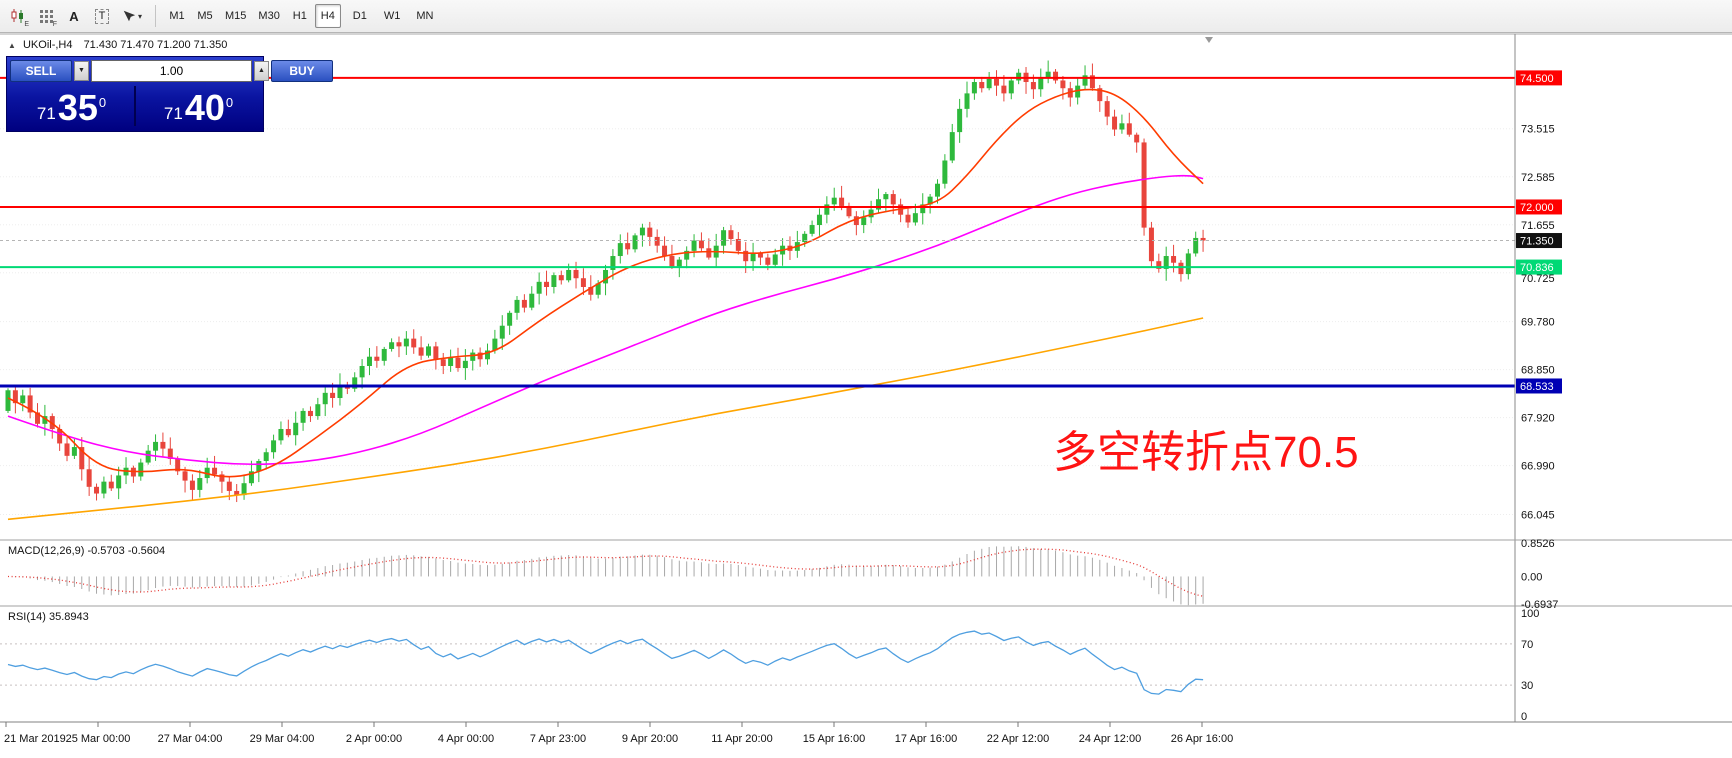  Describe the element at coordinates (360, 16) in the screenshot. I see `tf-D1: D1` at that location.